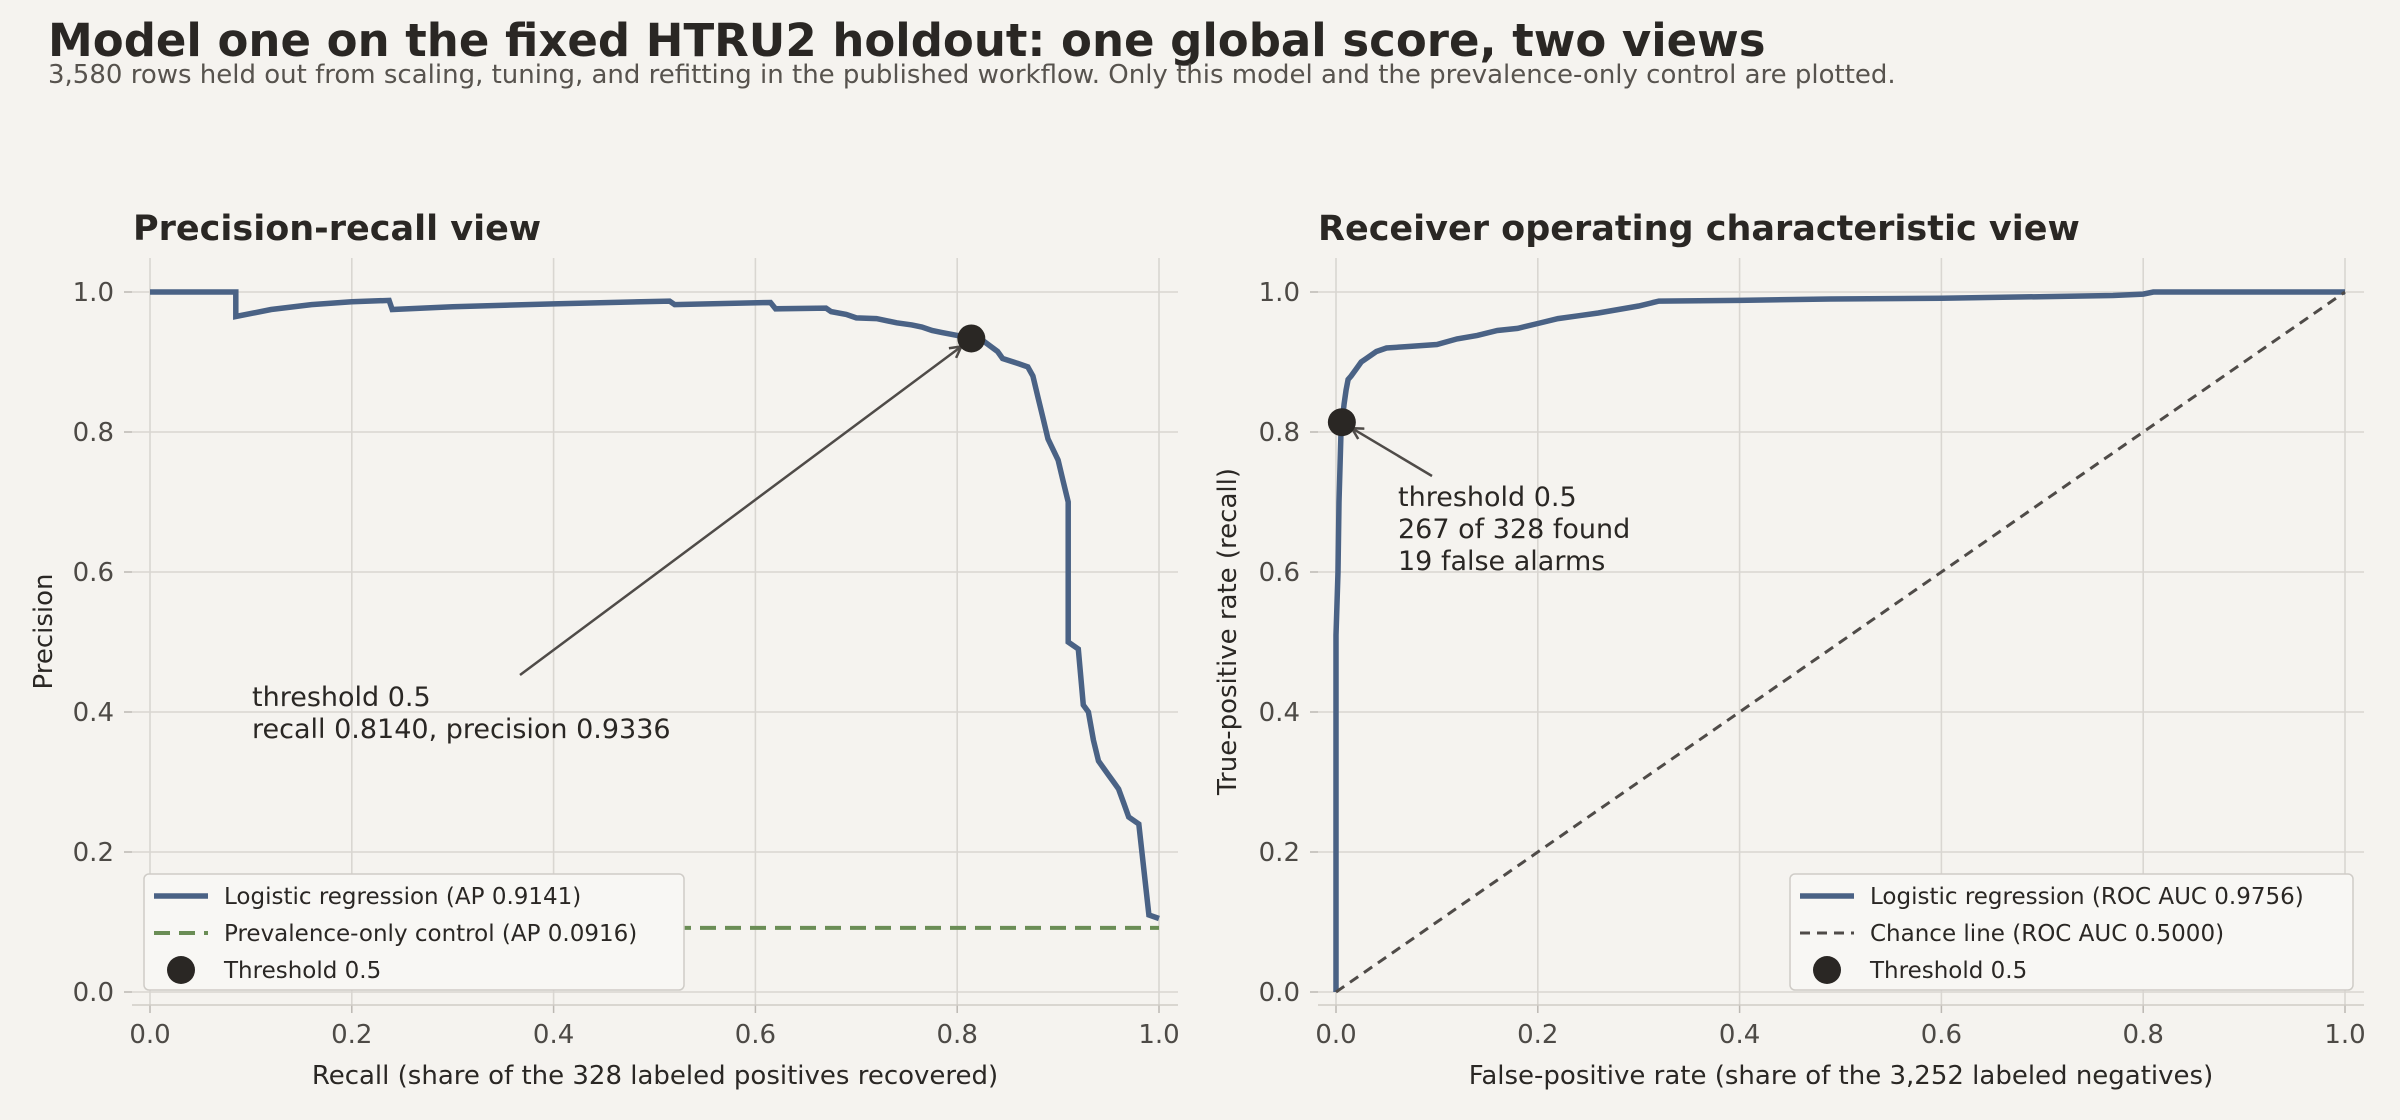  Describe the element at coordinates (1514, 529) in the screenshot. I see `annotation-line: 267 of 328 found` at that location.